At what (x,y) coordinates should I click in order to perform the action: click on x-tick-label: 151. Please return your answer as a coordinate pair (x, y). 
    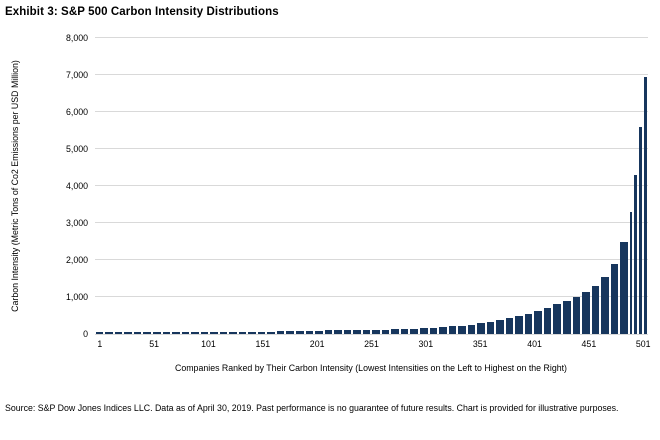
    Looking at the image, I should click on (263, 344).